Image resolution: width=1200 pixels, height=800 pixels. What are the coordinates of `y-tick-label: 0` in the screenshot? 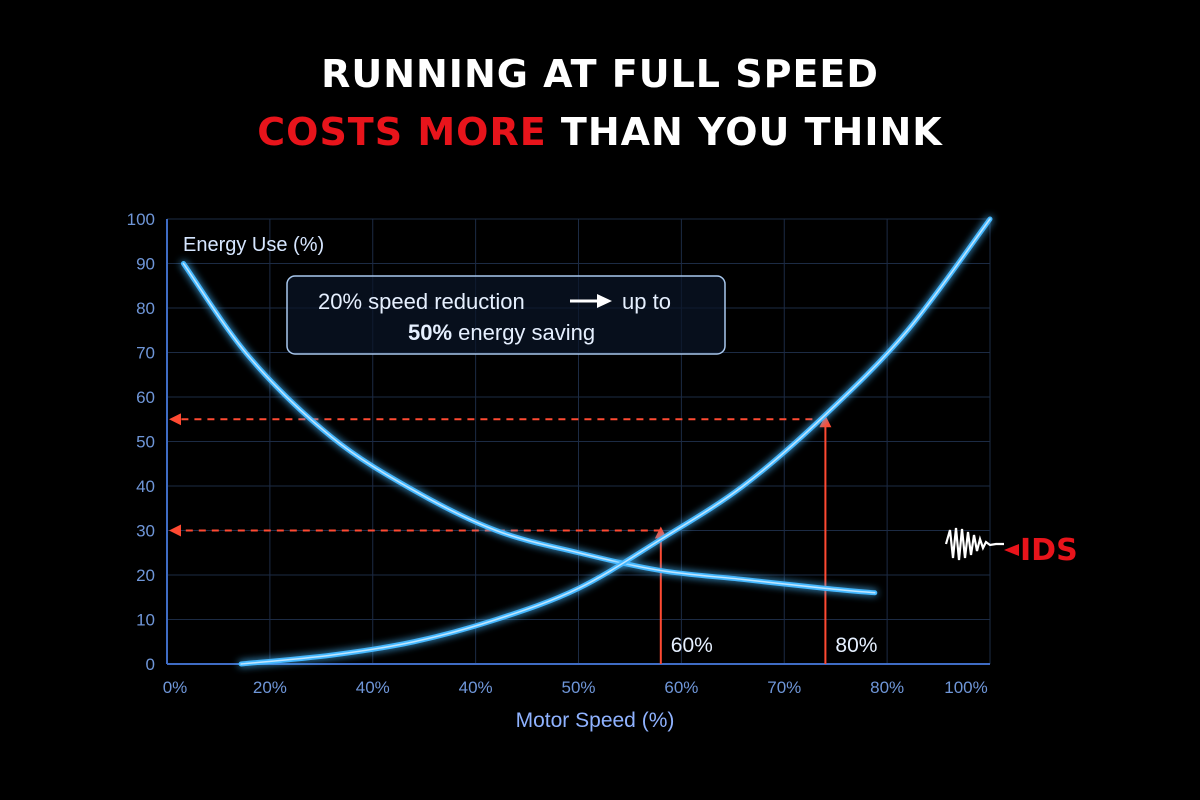 It's located at (150, 664).